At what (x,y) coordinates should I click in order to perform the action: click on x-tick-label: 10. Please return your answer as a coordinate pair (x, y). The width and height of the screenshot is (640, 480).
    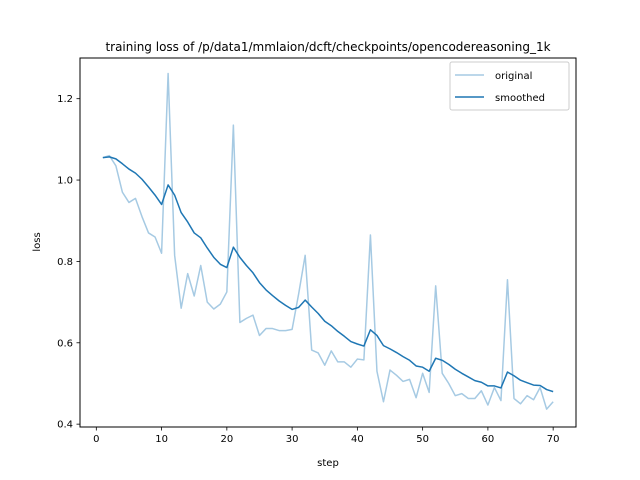
    Looking at the image, I should click on (161, 439).